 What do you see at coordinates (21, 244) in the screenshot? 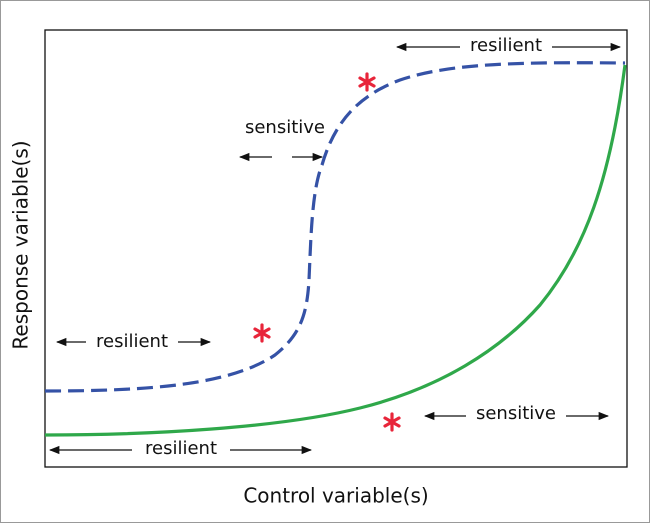
I see `y-axis-label: Response variable(s)` at bounding box center [21, 244].